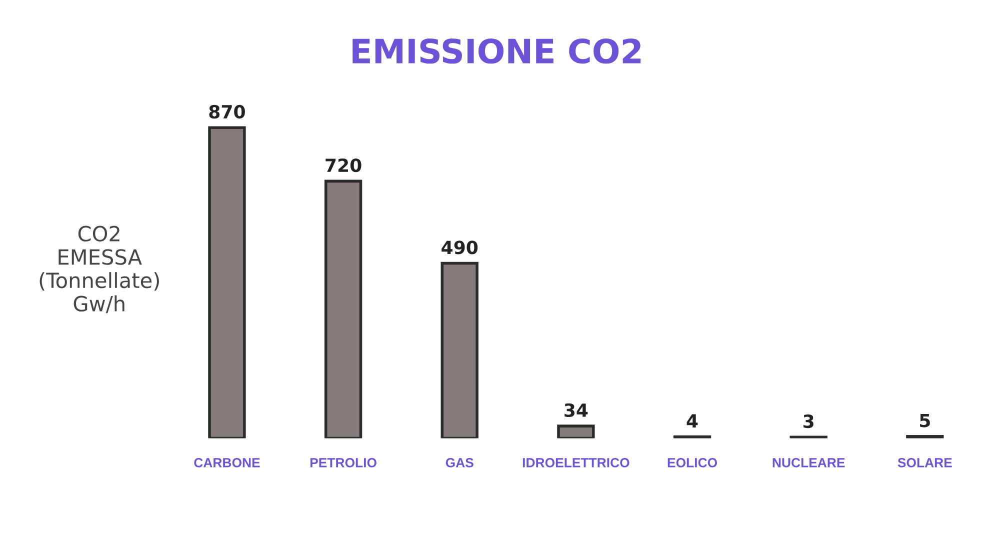  I want to click on data-label: 34, so click(576, 410).